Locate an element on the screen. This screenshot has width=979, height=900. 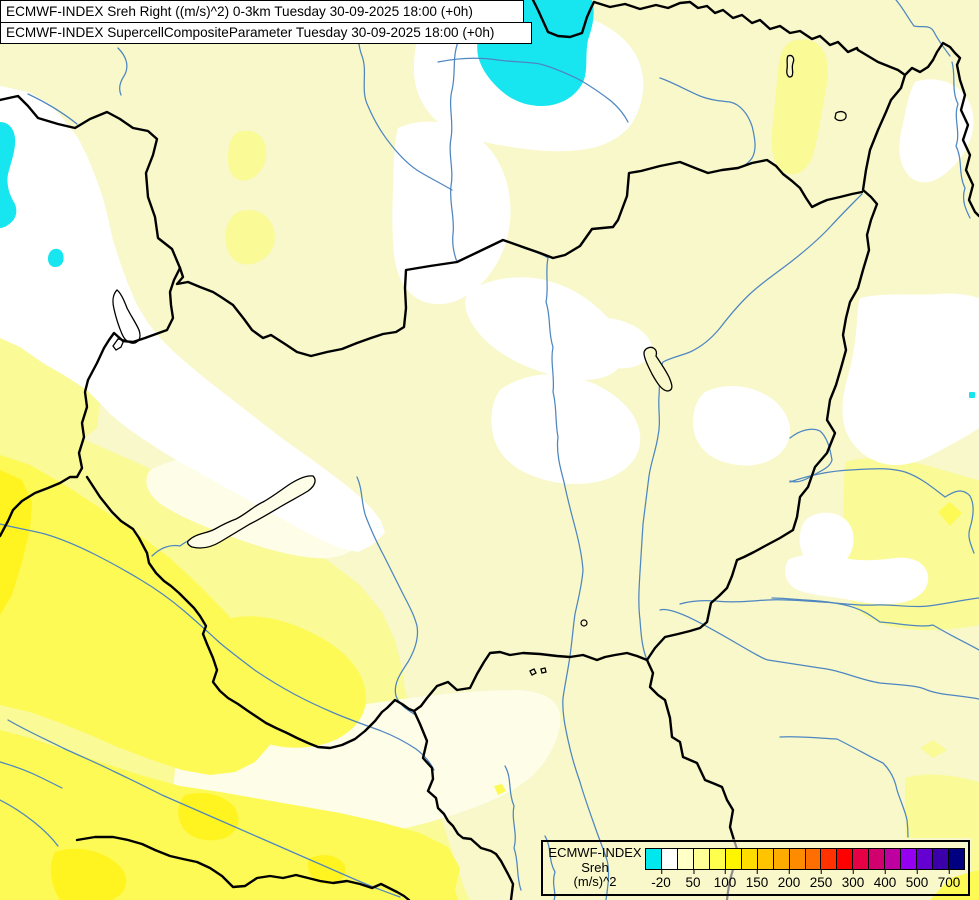
legend-tick-200: 200 is located at coordinates (789, 880).